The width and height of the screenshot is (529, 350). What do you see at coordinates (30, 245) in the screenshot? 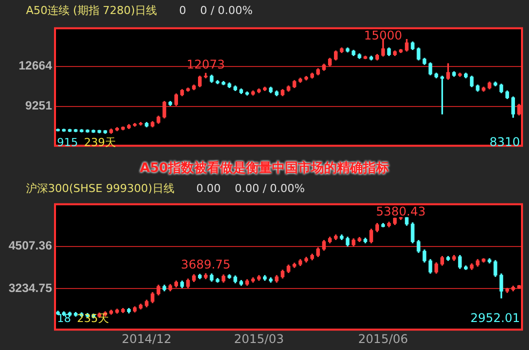
I see `y-tick-label: 4507.36` at bounding box center [30, 245].